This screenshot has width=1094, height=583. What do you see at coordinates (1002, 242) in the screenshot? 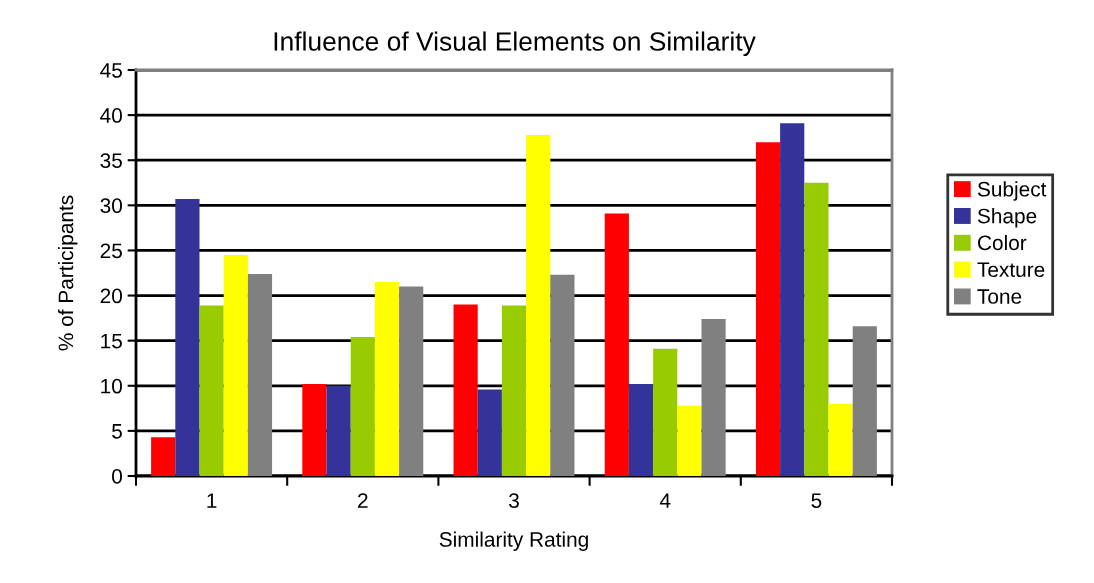
I see `legend-label: Color` at bounding box center [1002, 242].